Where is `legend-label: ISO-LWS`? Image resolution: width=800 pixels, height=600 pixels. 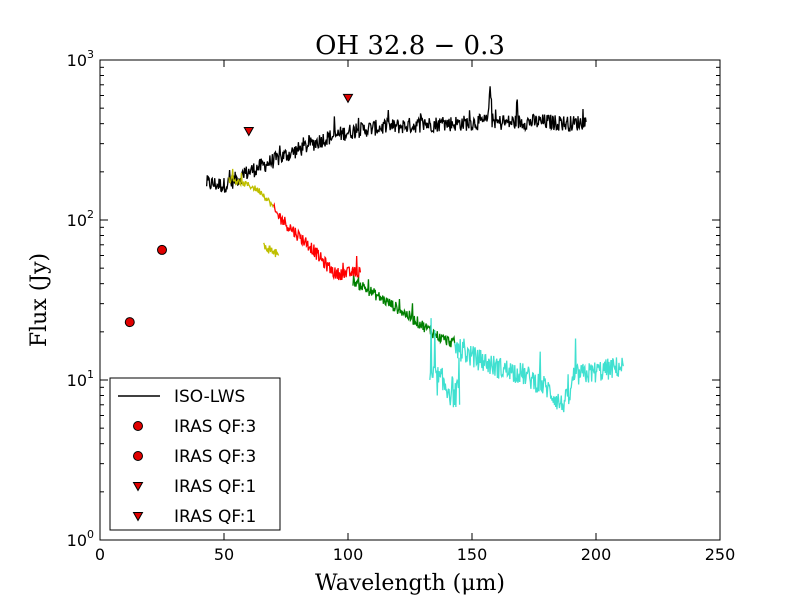 legend-label: ISO-LWS is located at coordinates (209, 397).